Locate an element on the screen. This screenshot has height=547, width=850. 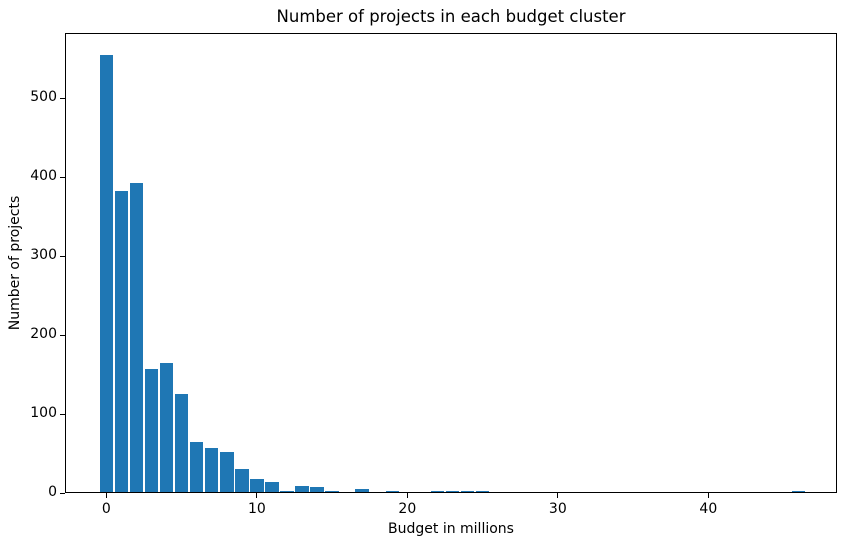
bar-x7 is located at coordinates (211, 470).